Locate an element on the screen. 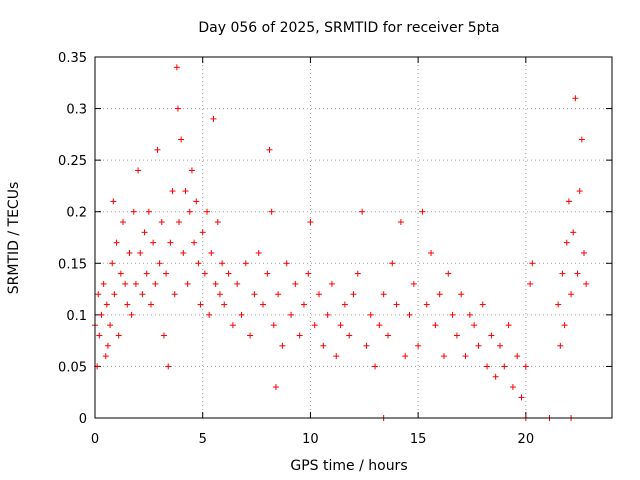  x-tick-labels: 0 5 10 15 20 is located at coordinates (312, 439).